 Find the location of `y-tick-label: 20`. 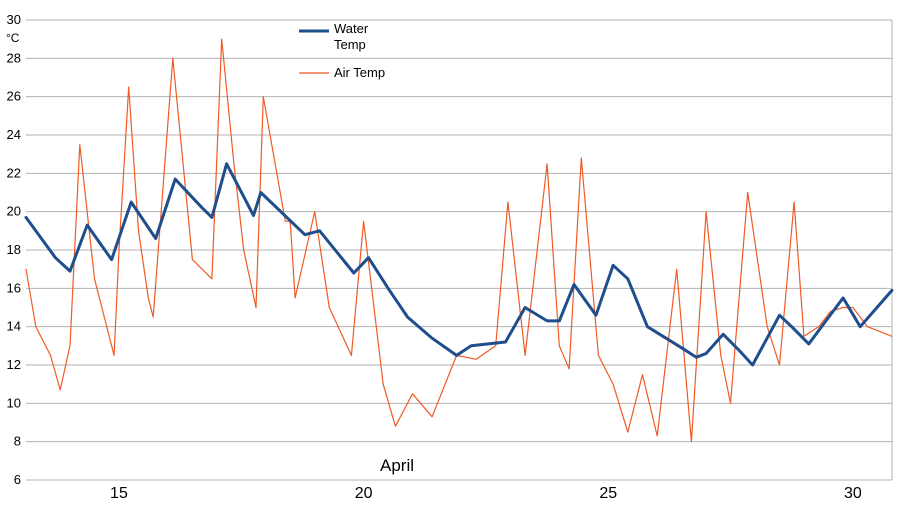

y-tick-label: 20 is located at coordinates (14, 211).